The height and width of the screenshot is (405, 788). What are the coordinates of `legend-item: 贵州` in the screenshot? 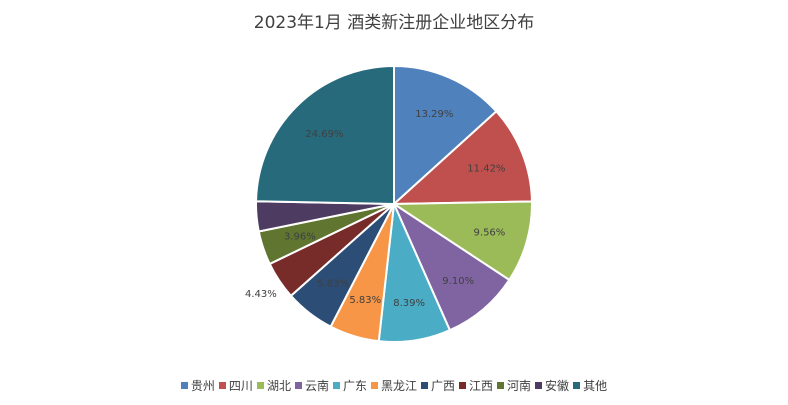 It's located at (197, 385).